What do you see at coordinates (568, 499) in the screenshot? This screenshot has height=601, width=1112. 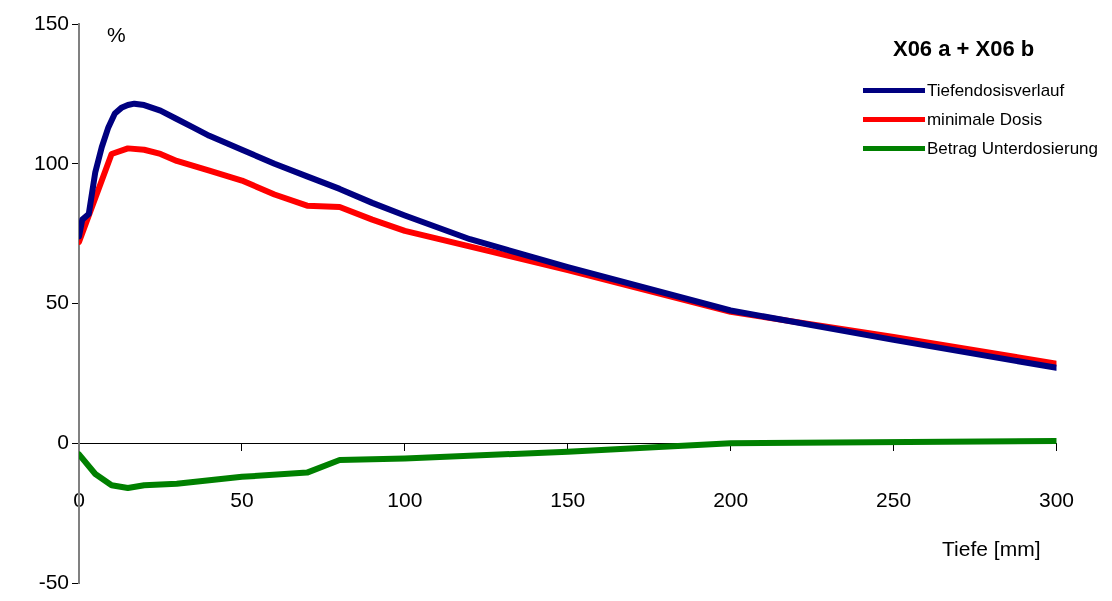 I see `x-tick-label: 150` at bounding box center [568, 499].